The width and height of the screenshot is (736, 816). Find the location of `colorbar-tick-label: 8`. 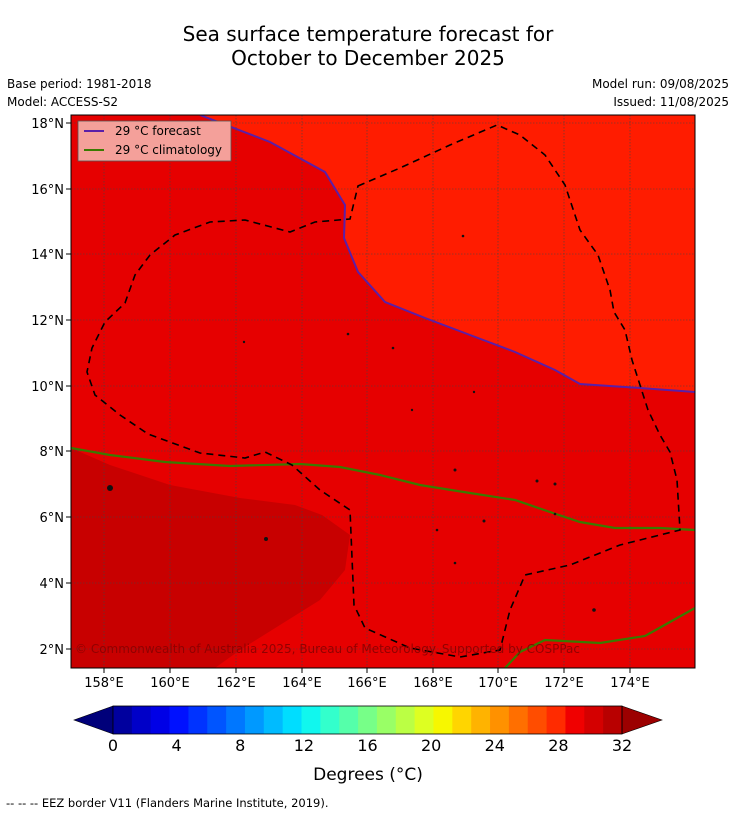

colorbar-tick-label: 8 is located at coordinates (240, 745).